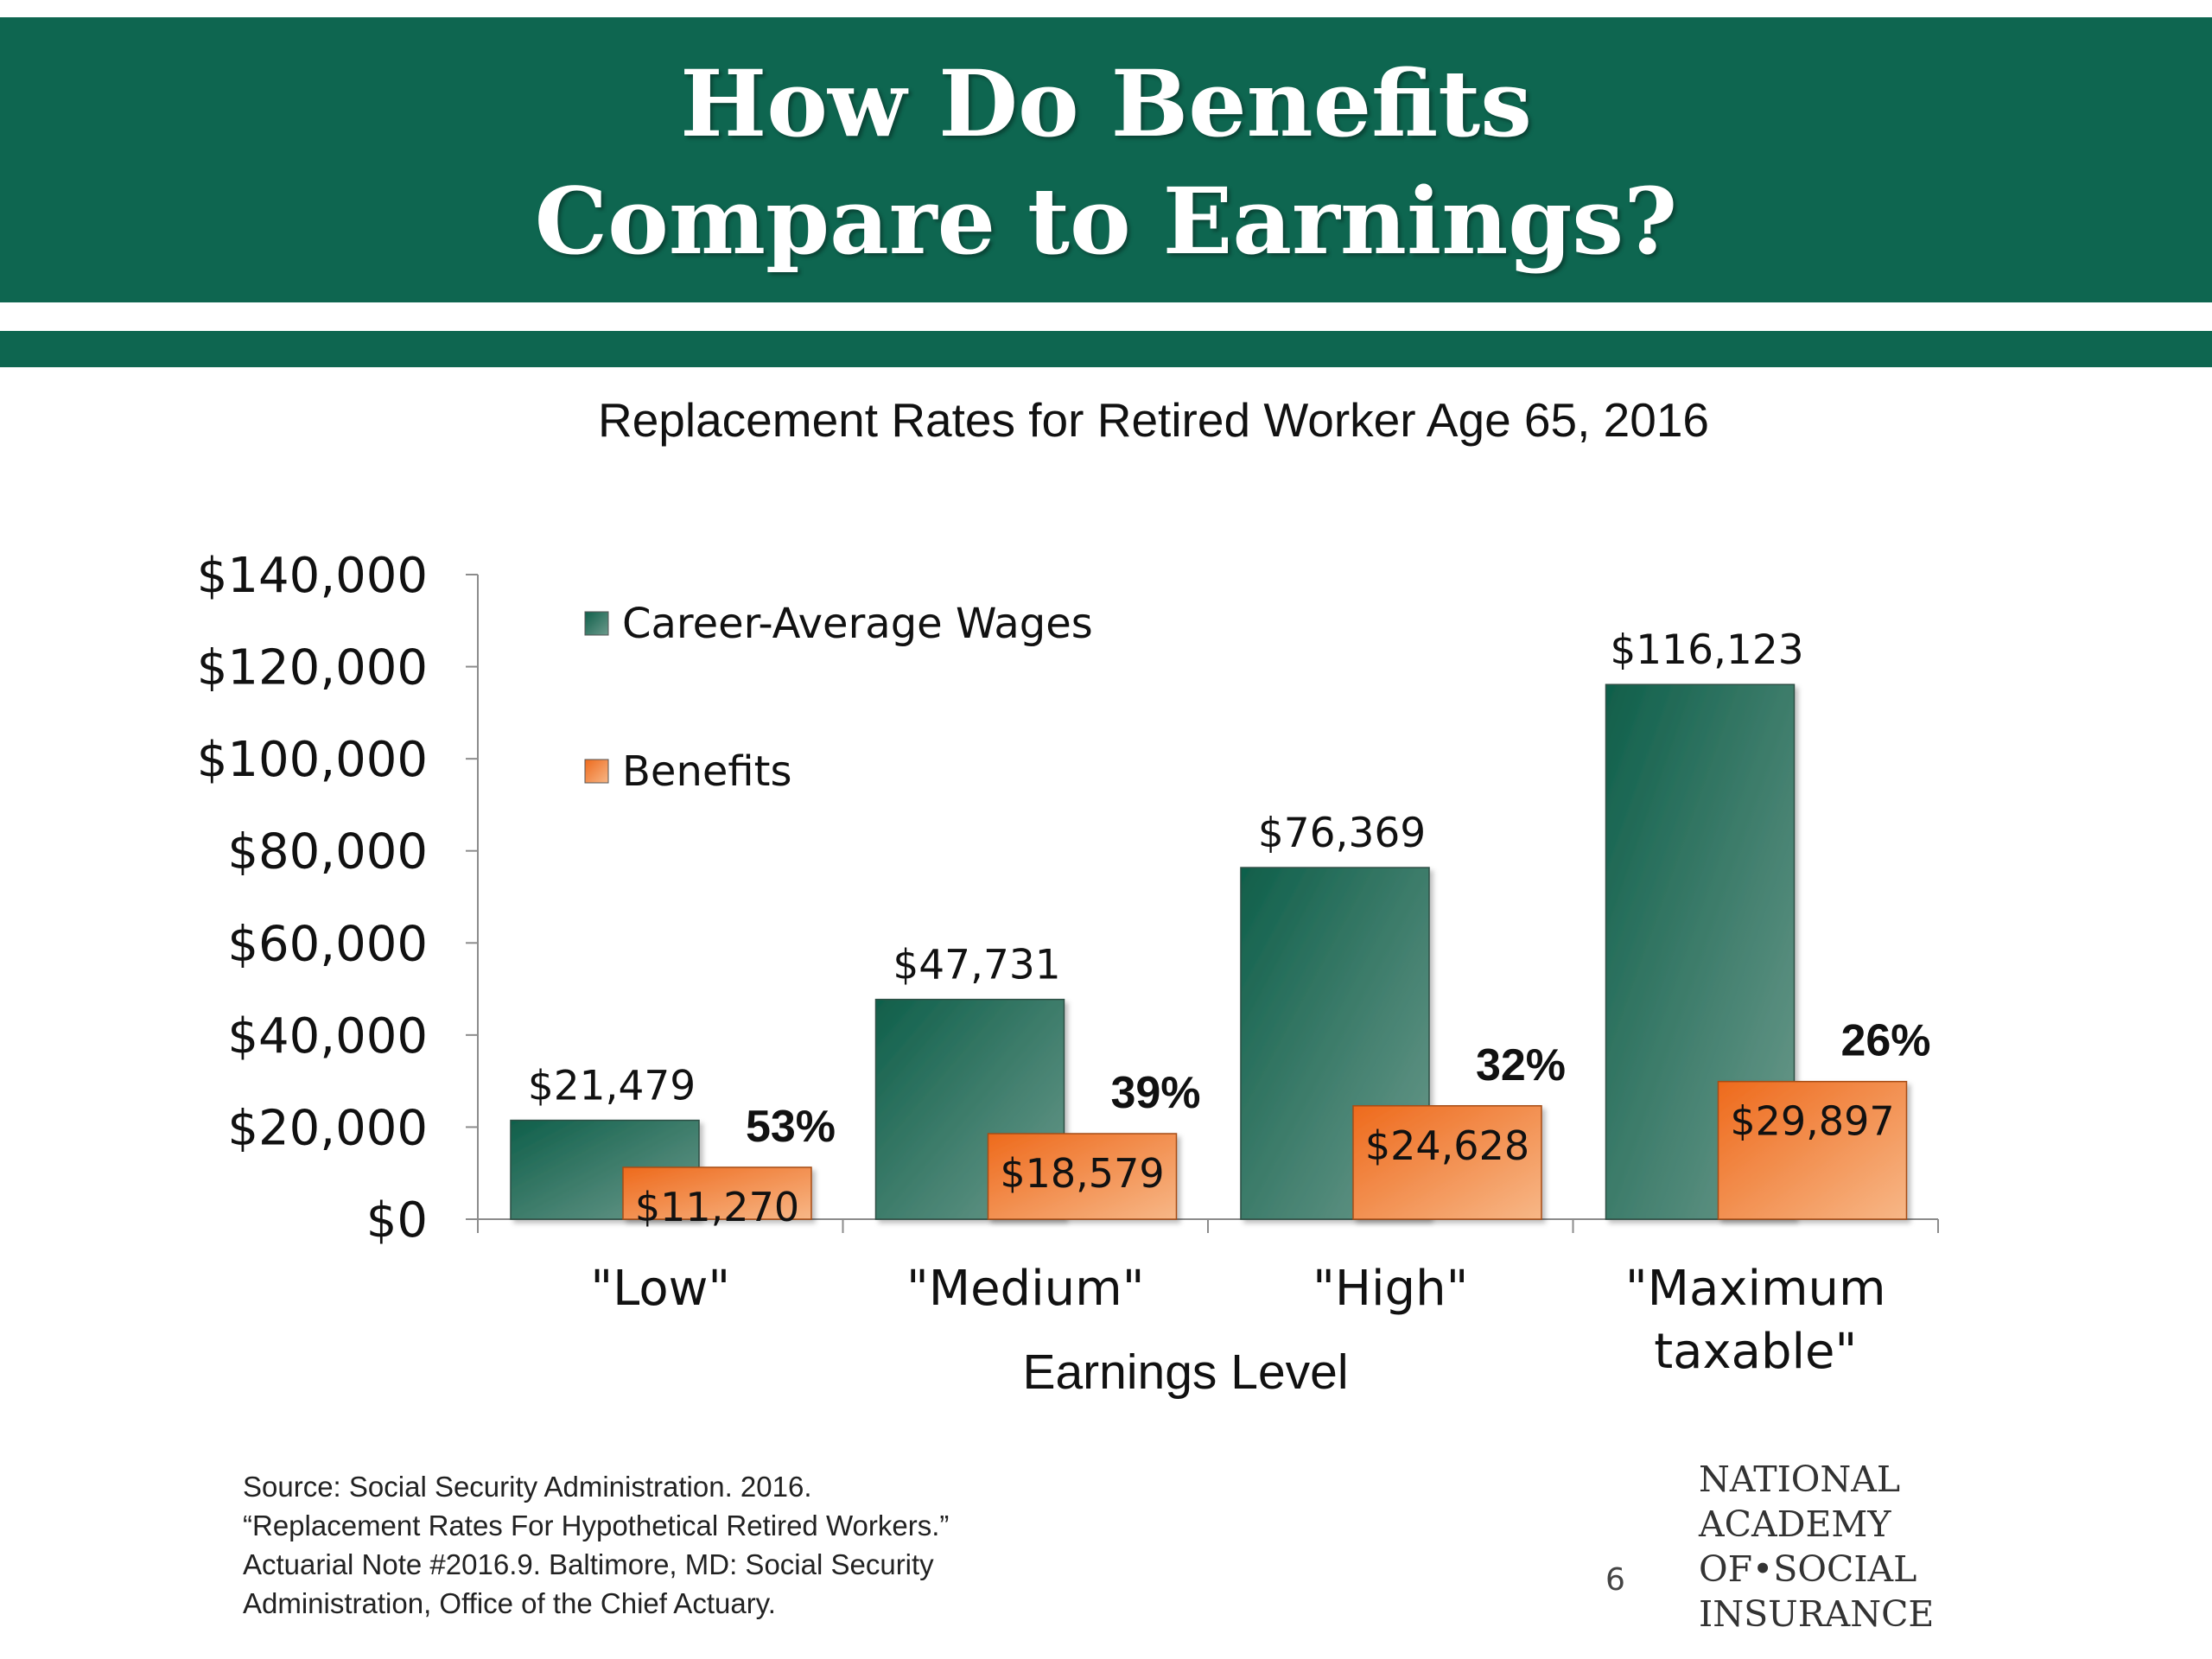  What do you see at coordinates (706, 771) in the screenshot?
I see `legend-label-benefits: Benefits` at bounding box center [706, 771].